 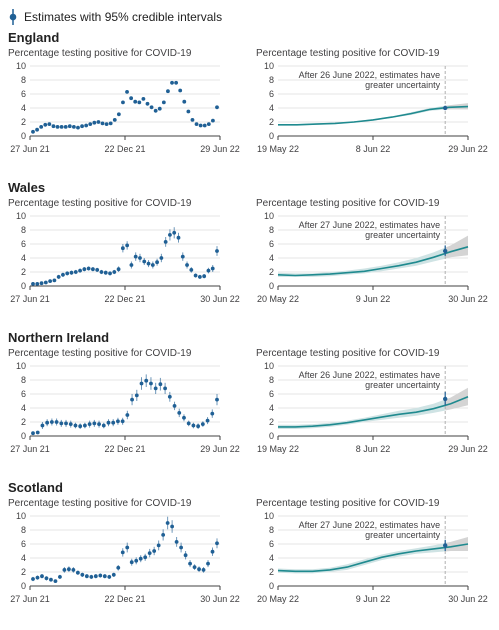 I want to click on northern-ireland-left-y-tick-label: 2, so click(x=23, y=422).